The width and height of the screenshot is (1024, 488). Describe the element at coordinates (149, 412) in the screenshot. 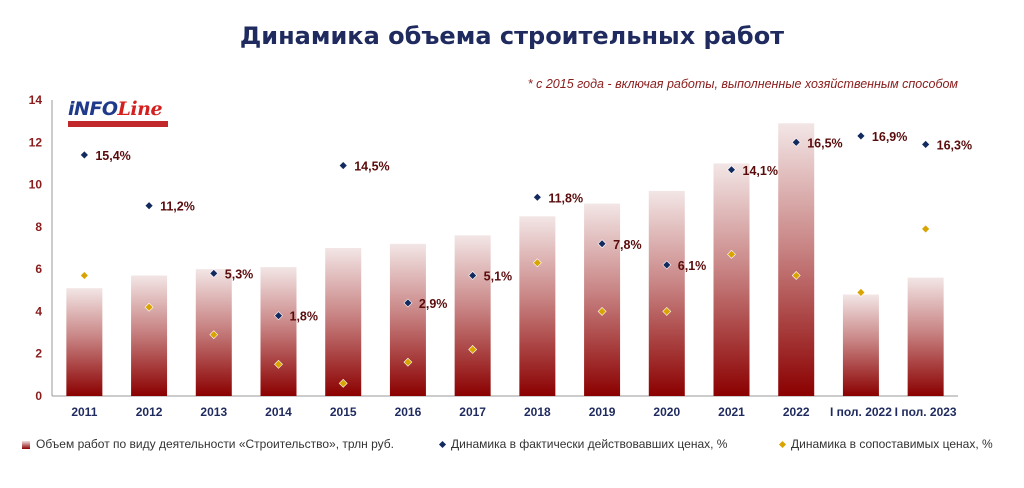

I see `x-tick-label: 2012` at that location.